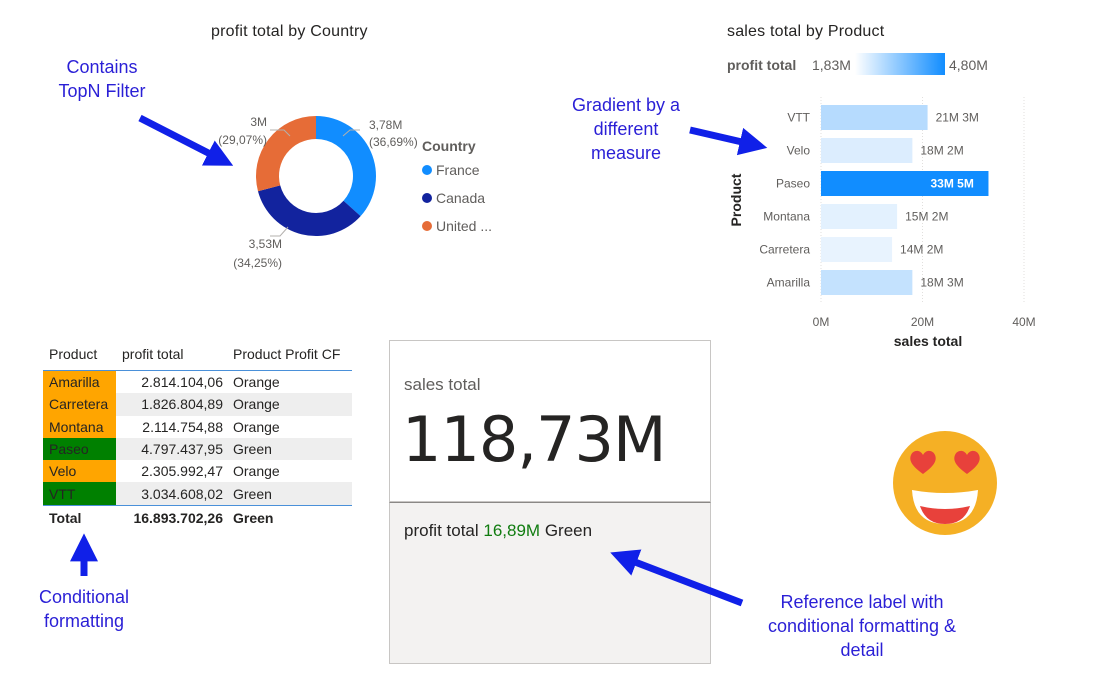 The width and height of the screenshot is (1111, 696). I want to click on x-tick-label: 40M, so click(1023, 322).